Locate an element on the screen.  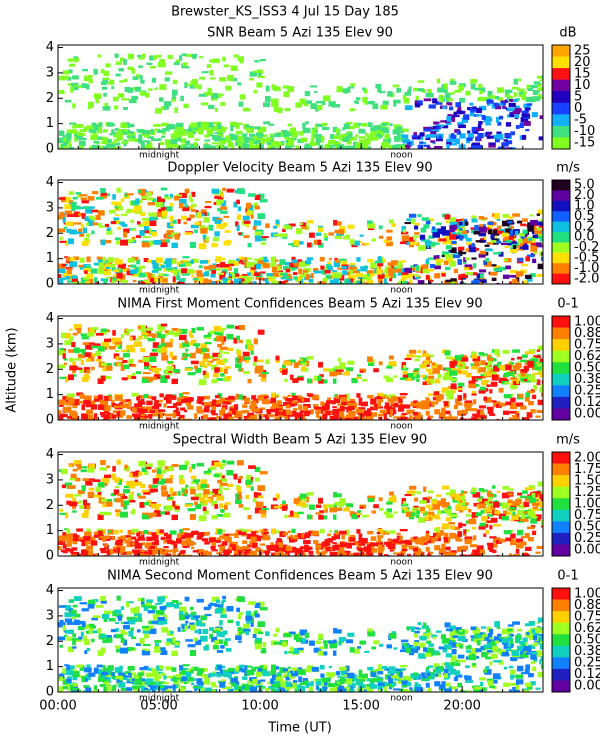
colorbar-swatch is located at coordinates (561, 120).